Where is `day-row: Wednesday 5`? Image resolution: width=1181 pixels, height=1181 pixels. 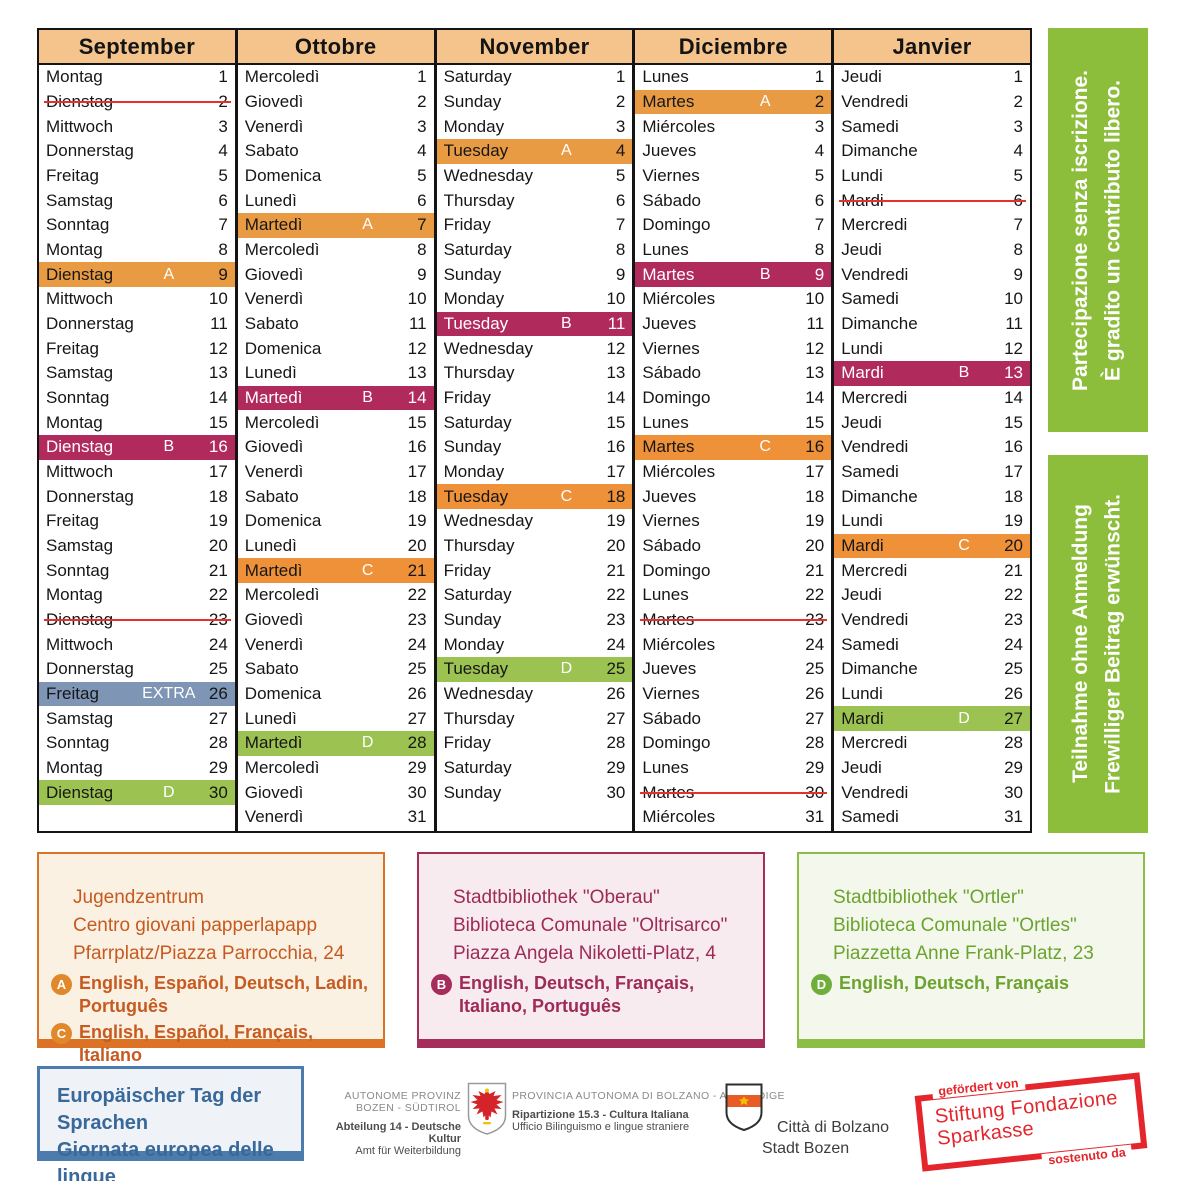
day-row: Wednesday 5 is located at coordinates (535, 176).